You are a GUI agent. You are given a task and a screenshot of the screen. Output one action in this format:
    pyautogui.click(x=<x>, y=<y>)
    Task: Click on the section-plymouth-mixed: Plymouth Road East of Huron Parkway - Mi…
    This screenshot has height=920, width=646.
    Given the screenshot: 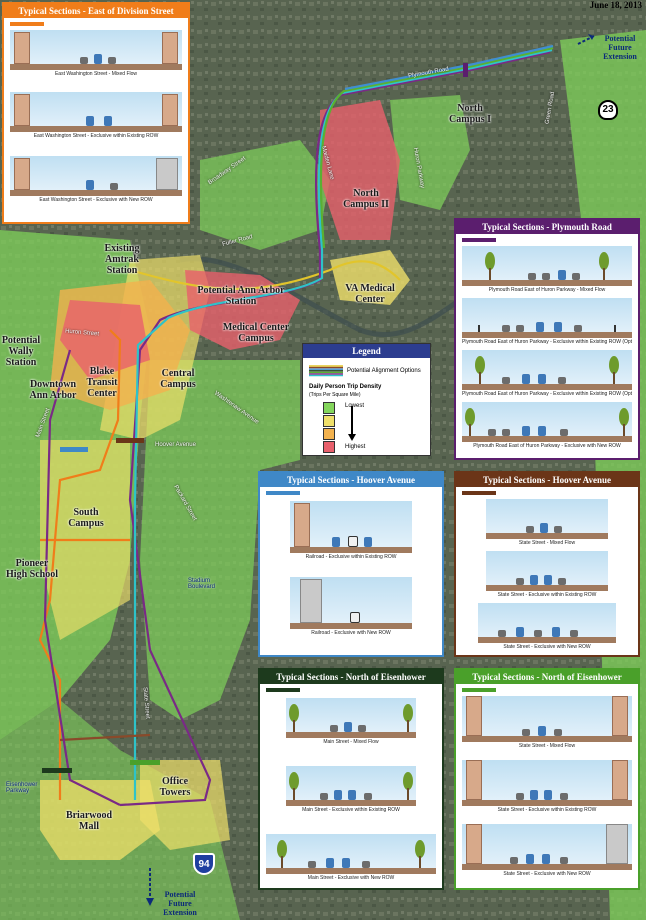 What is the action you would take?
    pyautogui.click(x=547, y=270)
    